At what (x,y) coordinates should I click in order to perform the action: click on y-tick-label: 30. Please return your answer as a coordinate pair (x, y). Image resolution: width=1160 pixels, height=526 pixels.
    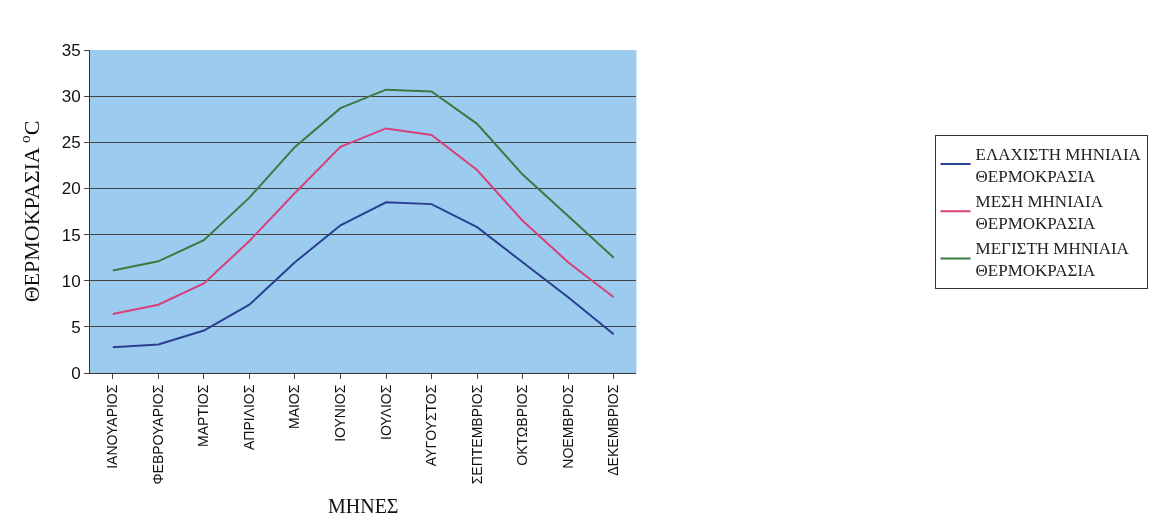
    Looking at the image, I should click on (71, 97).